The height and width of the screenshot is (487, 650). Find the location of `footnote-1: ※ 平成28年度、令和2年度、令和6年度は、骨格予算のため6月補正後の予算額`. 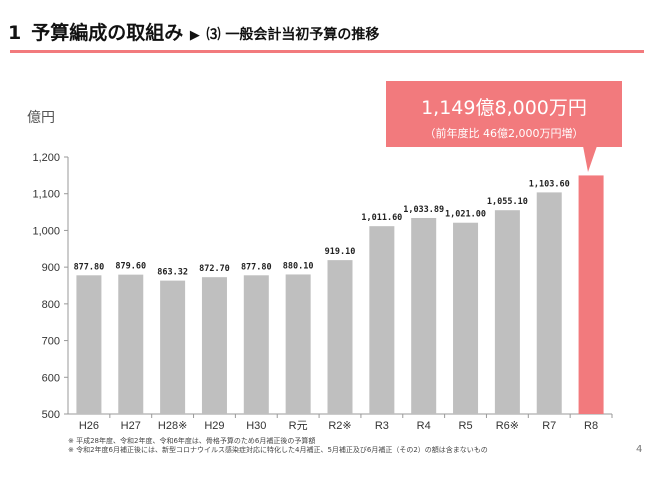

footnote-1: ※ 平成28年度、令和2年度、令和6年度は、骨格予算のため6月補正後の予算額 is located at coordinates (192, 441).